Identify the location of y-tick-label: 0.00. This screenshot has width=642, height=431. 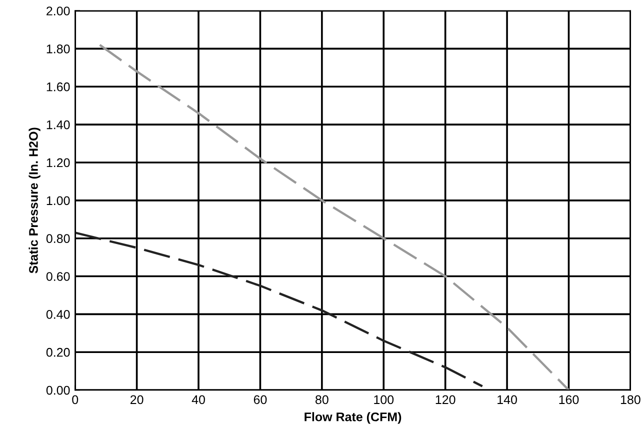
(58, 390).